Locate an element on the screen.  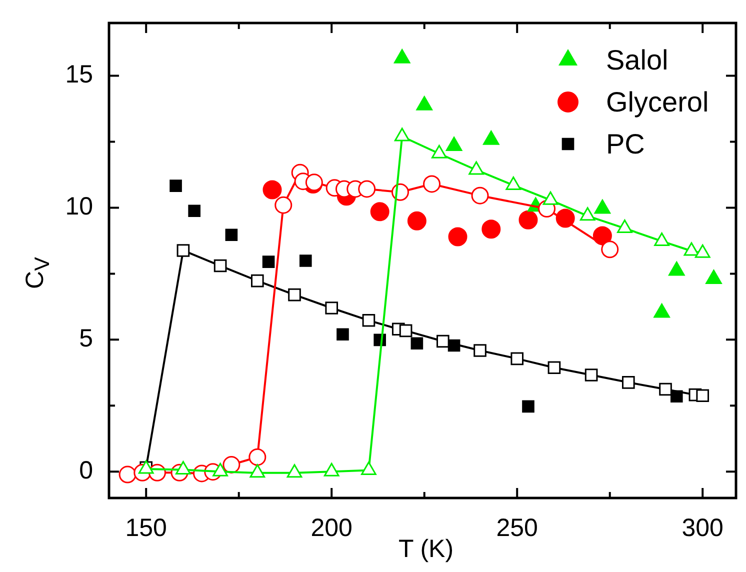
x-tick-label: 250 is located at coordinates (517, 528).